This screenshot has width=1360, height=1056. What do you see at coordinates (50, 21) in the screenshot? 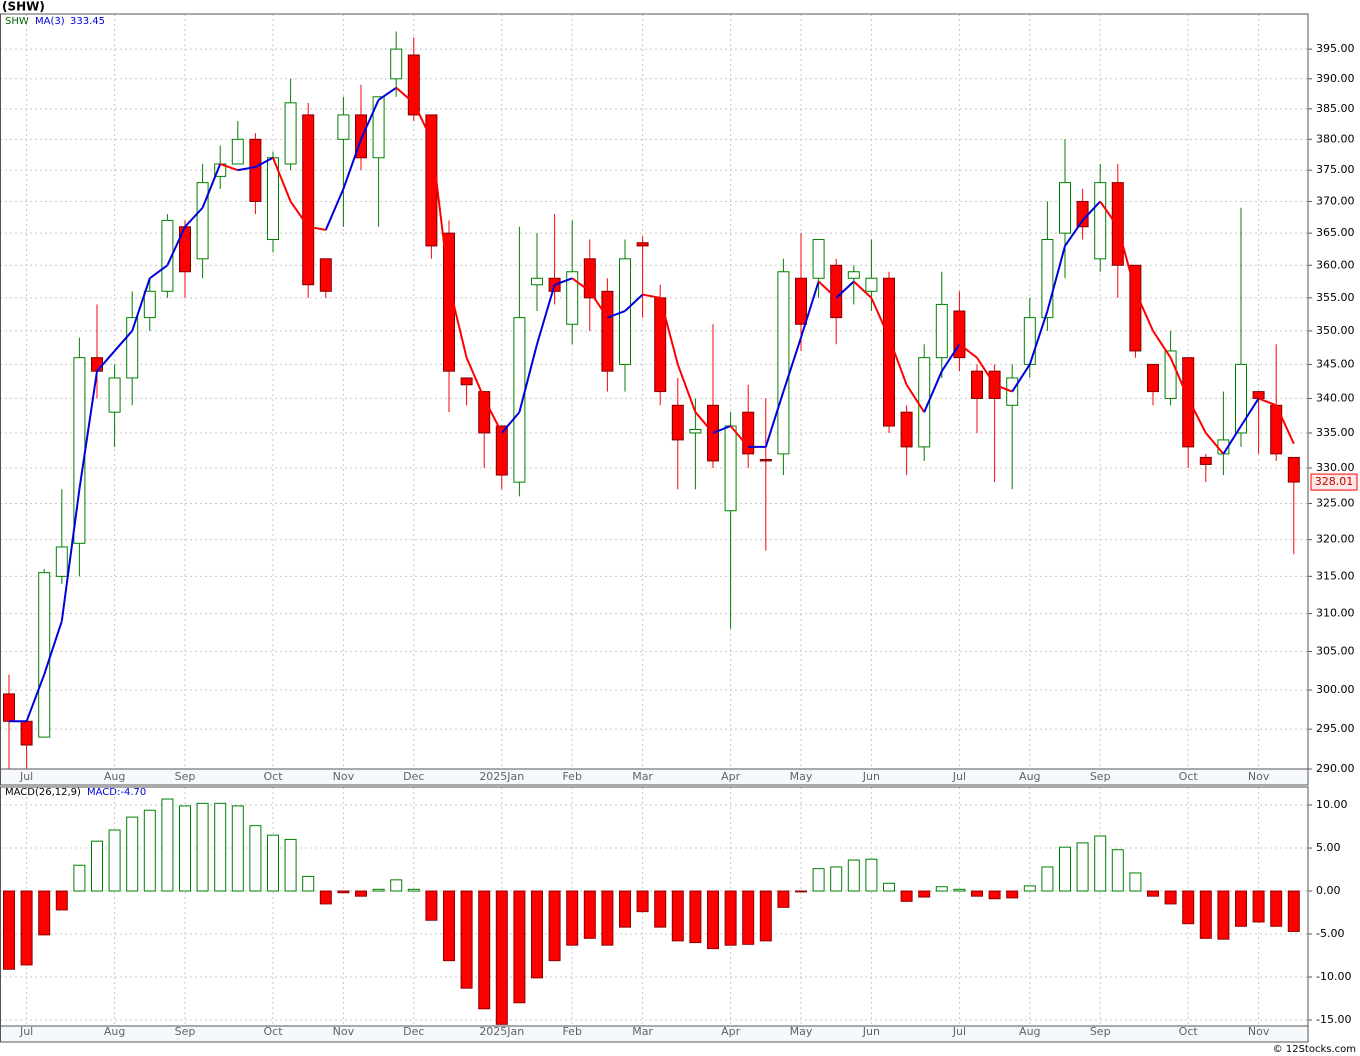
I see `legend-ma: MA(3)` at bounding box center [50, 21].